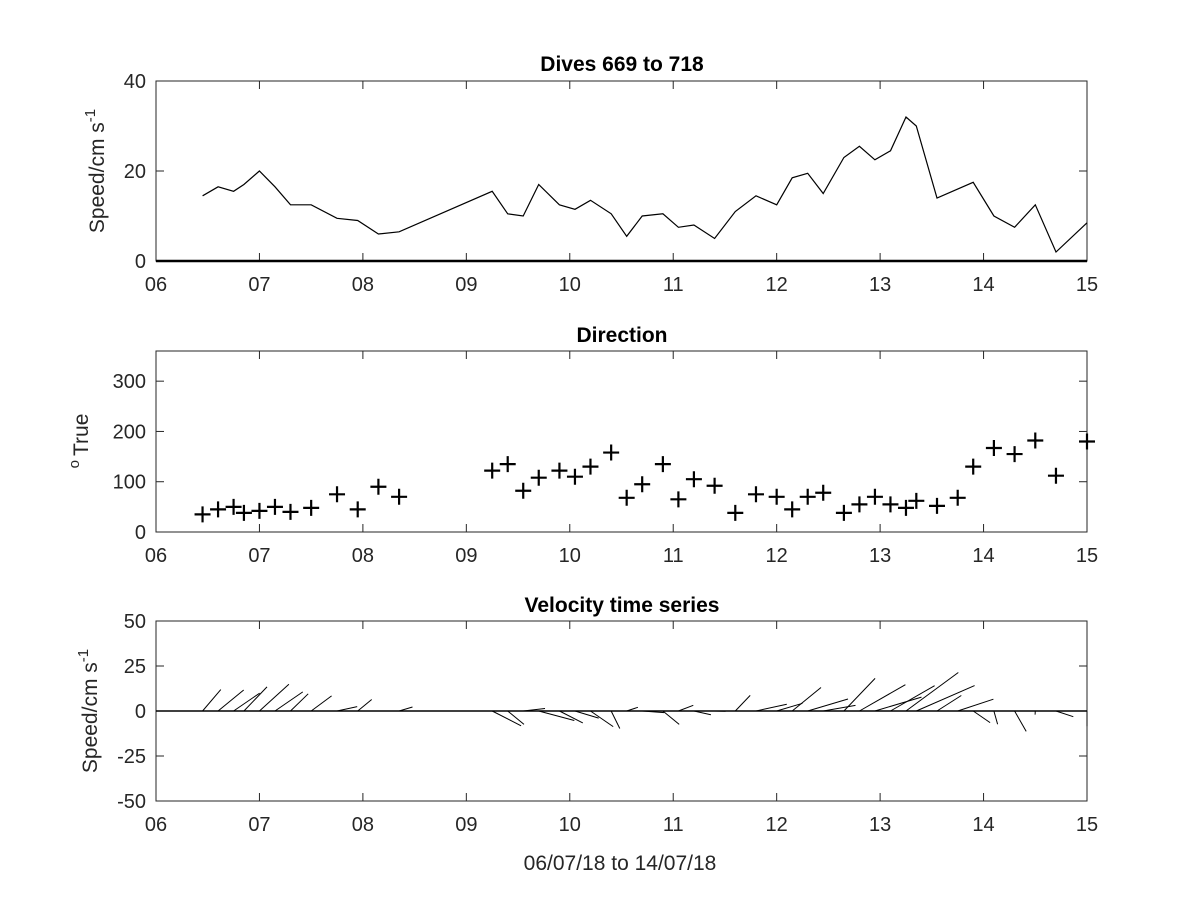  I want to click on velocity-x-label: 06/07/18 to 14/07/18, so click(620, 863).